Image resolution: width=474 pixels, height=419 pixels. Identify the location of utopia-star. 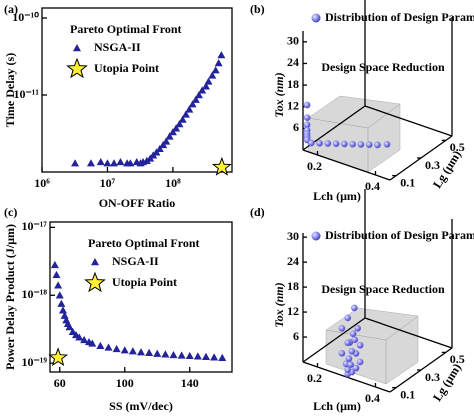
(221, 166).